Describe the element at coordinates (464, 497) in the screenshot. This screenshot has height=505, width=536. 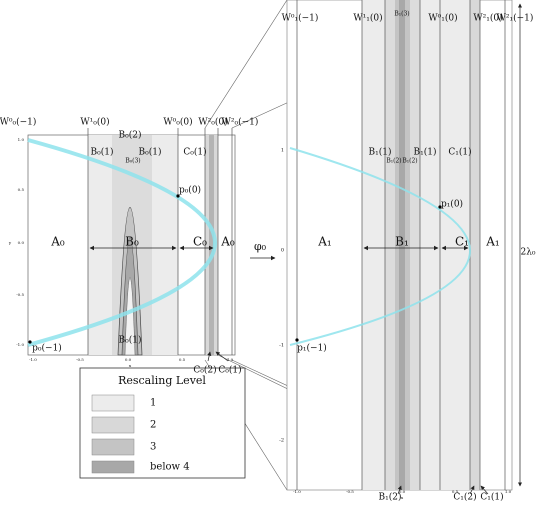
I see `bottom-label: C₁(2)` at that location.